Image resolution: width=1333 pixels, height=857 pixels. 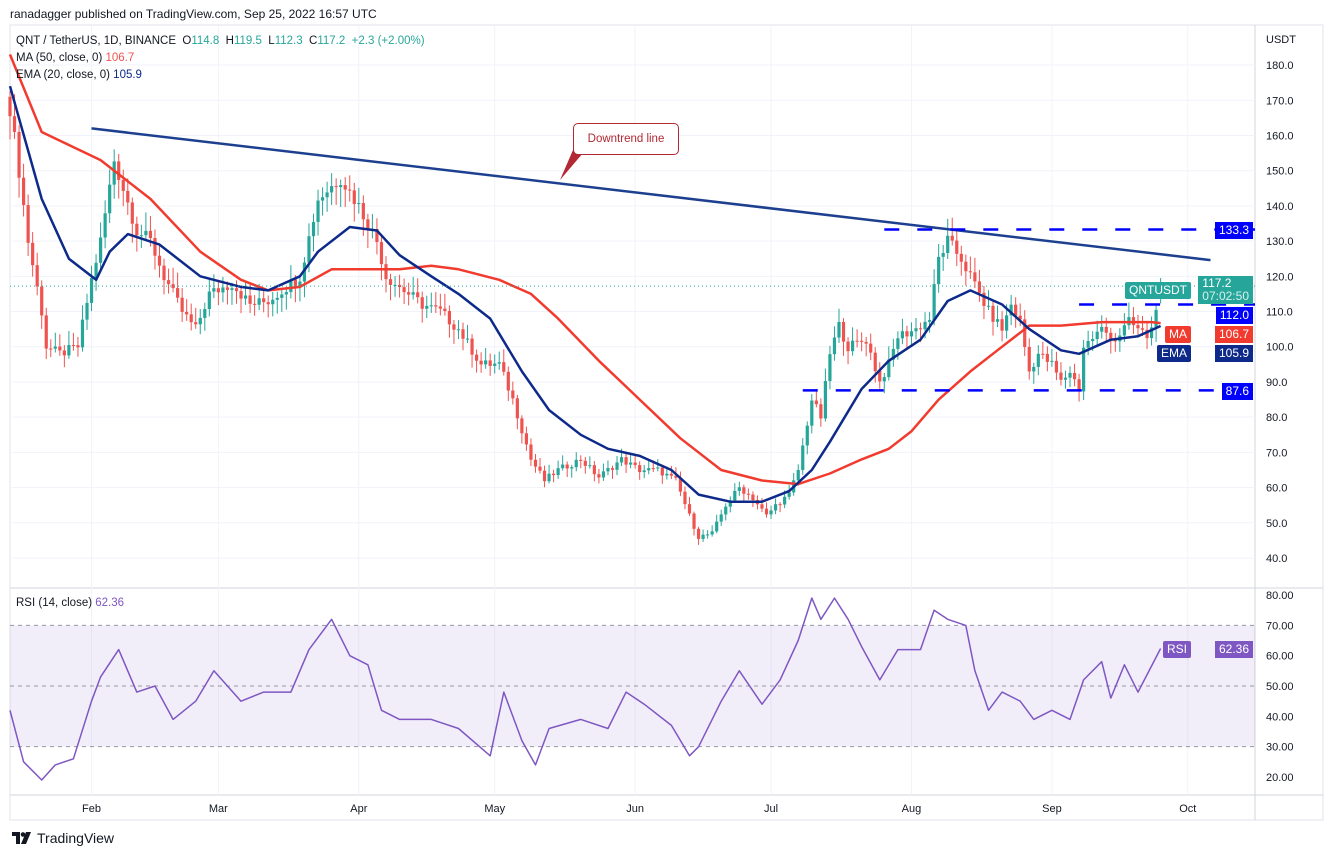 I want to click on rsi-legend-value: 62.36, so click(x=110, y=603).